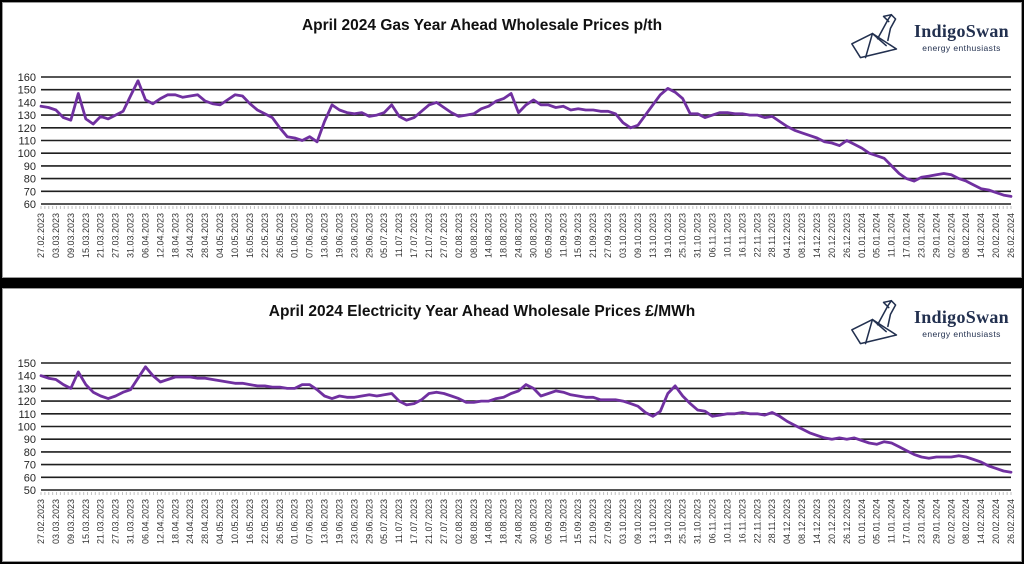 The width and height of the screenshot is (1024, 564). I want to click on svg-text: 08.02.2024, so click(966, 235).